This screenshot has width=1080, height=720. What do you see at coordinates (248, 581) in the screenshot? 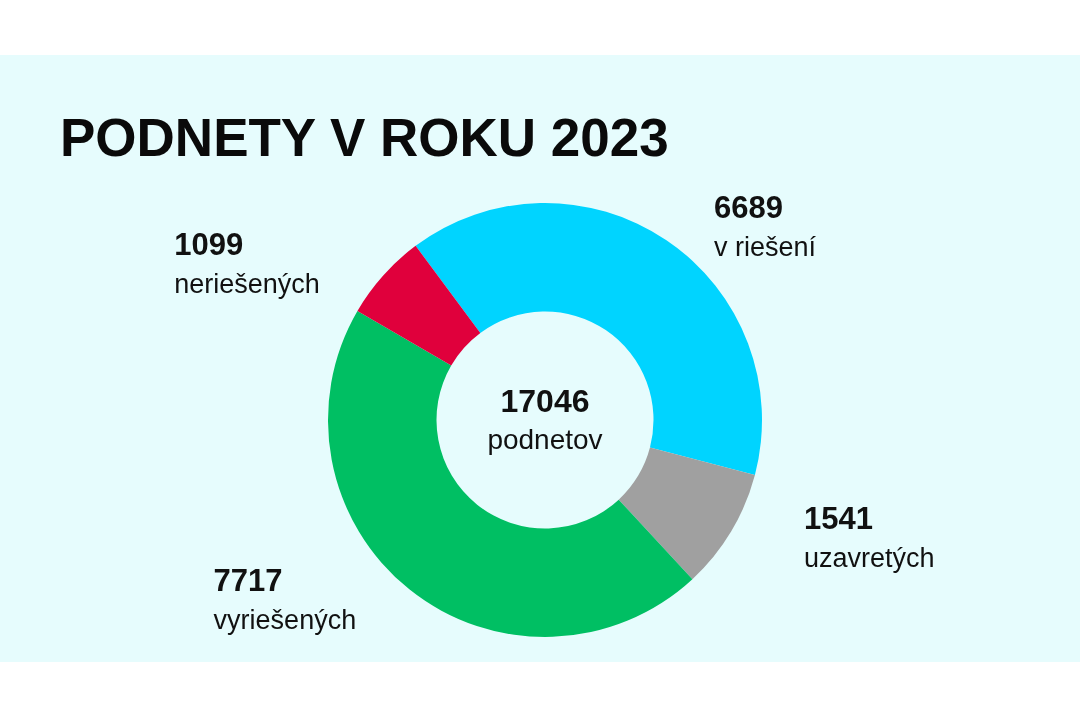
I see `data-label: 7717` at bounding box center [248, 581].